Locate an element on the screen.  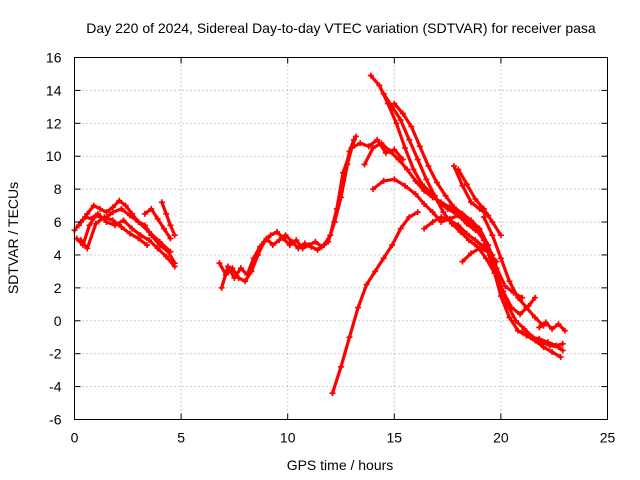
y-tick-label: 14 is located at coordinates (54, 90).